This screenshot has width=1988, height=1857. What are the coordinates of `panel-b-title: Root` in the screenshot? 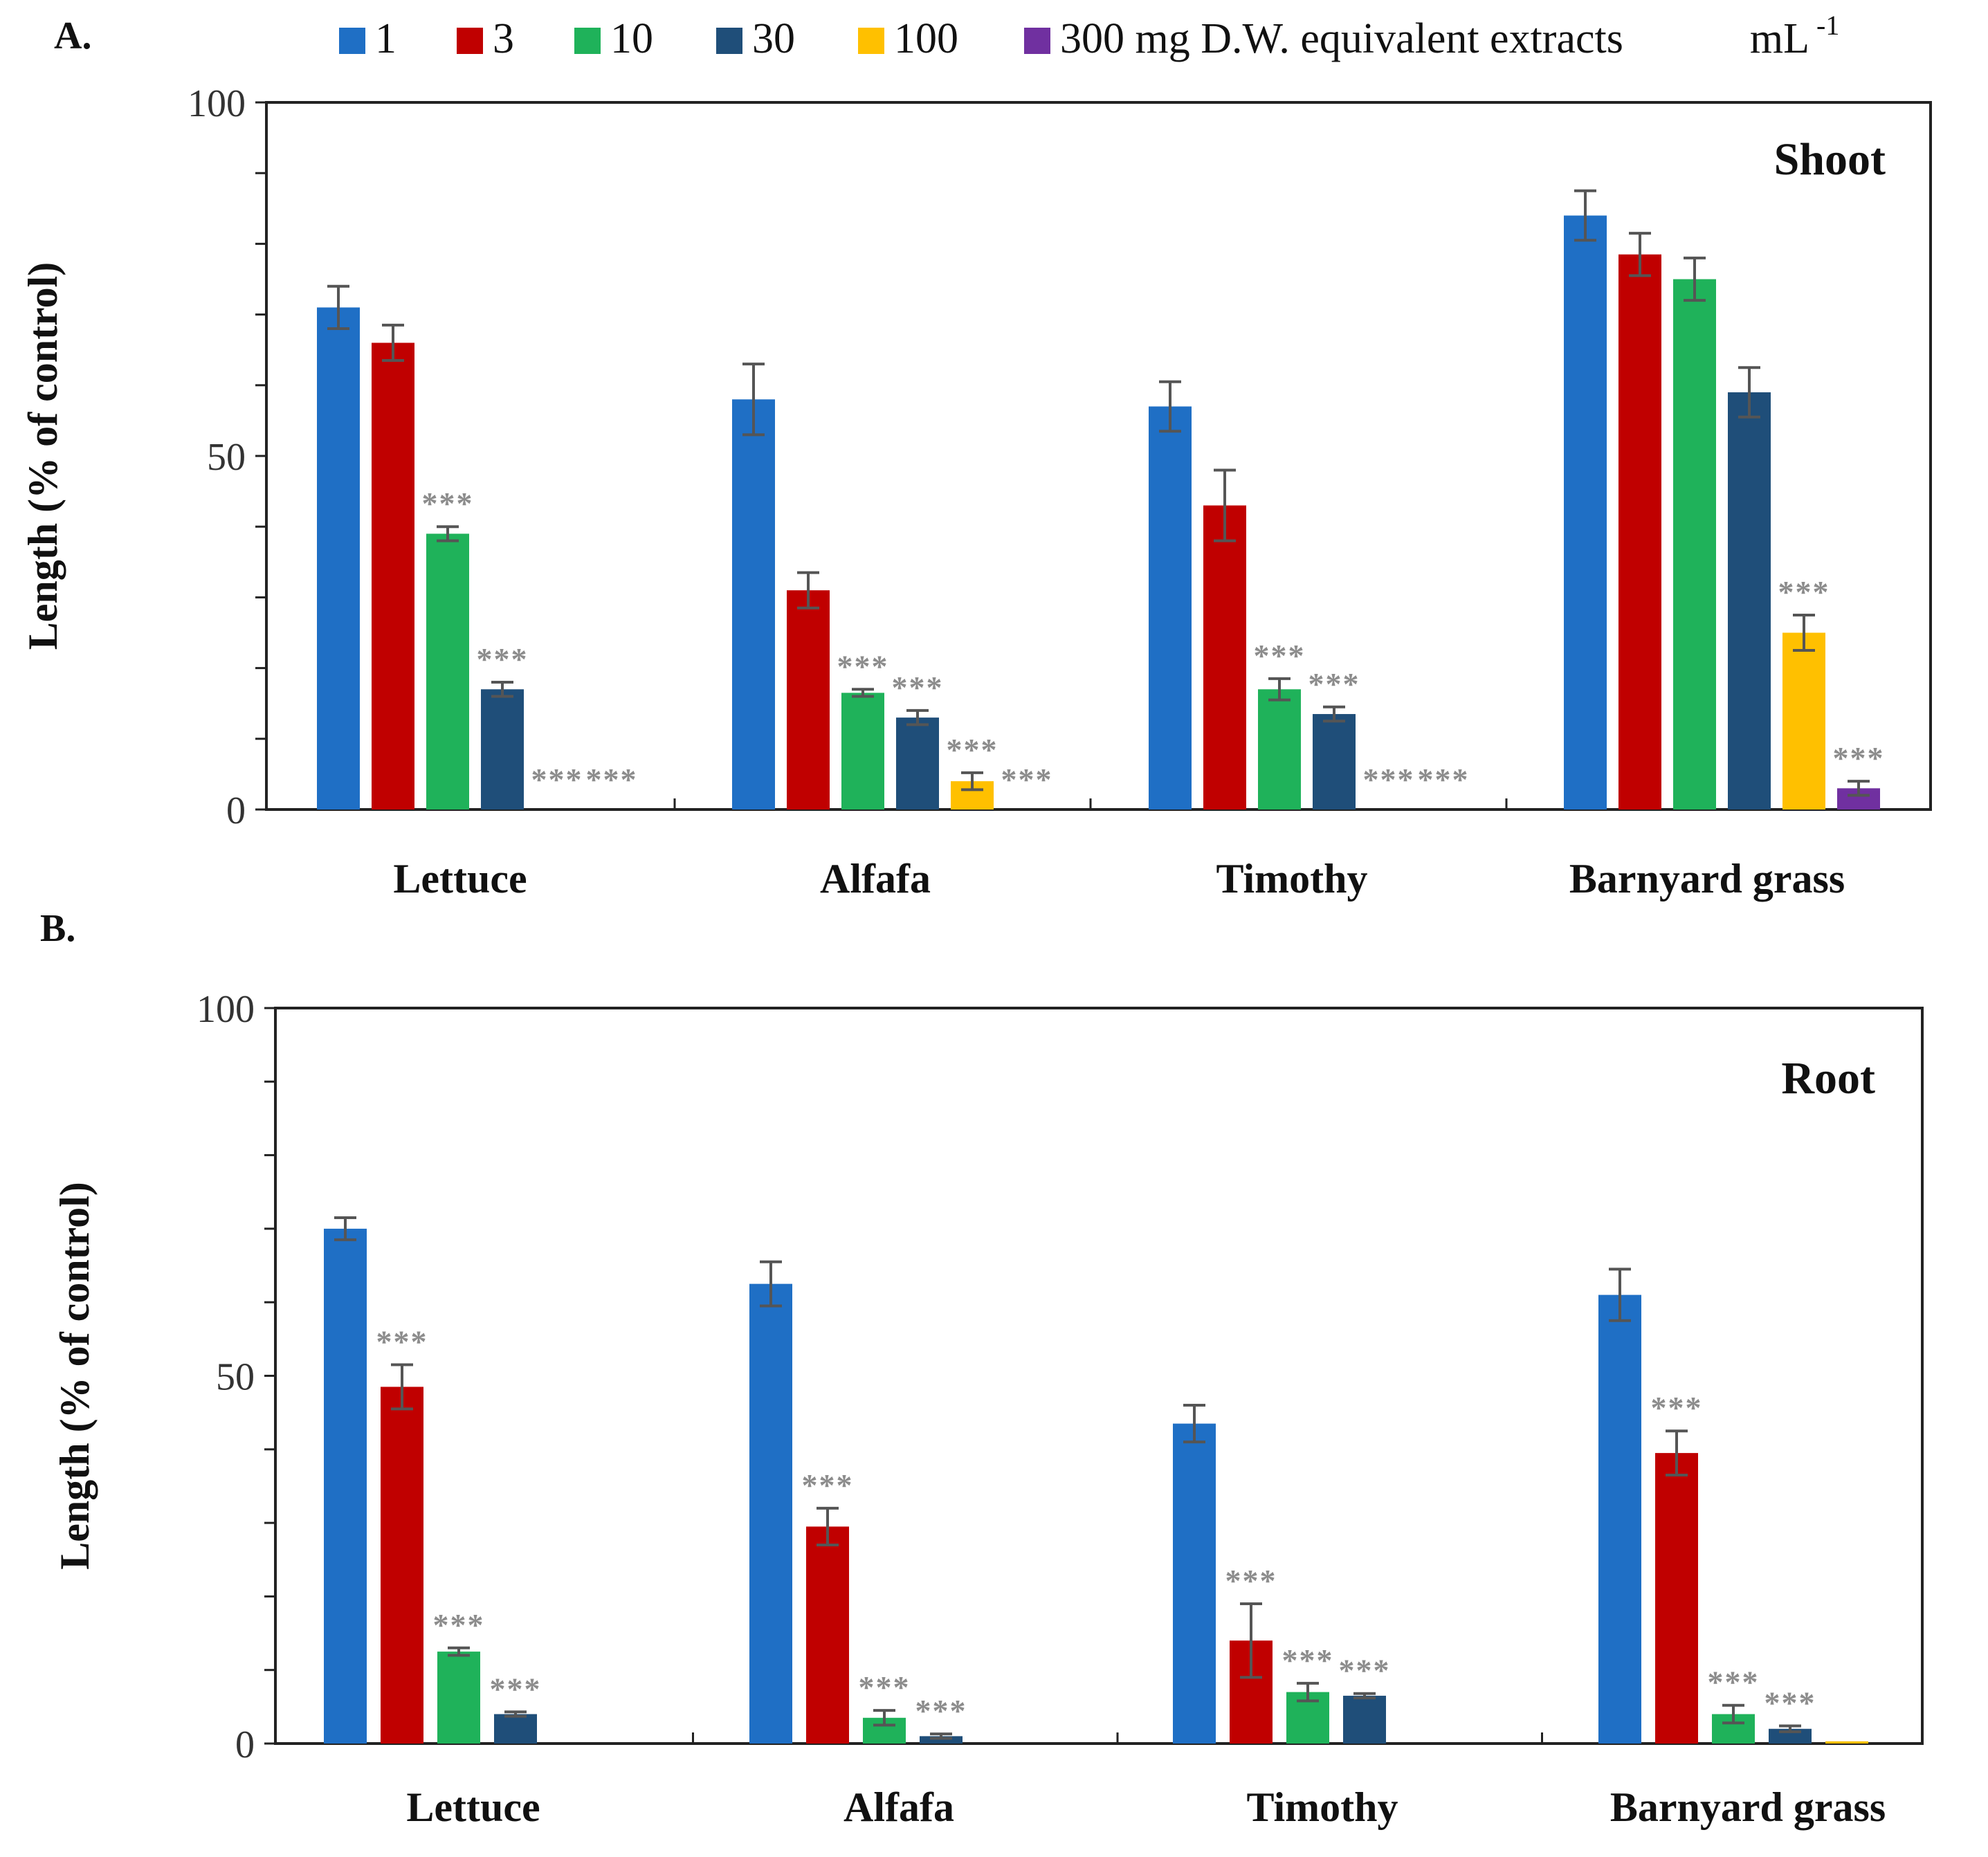 It's located at (1828, 1078).